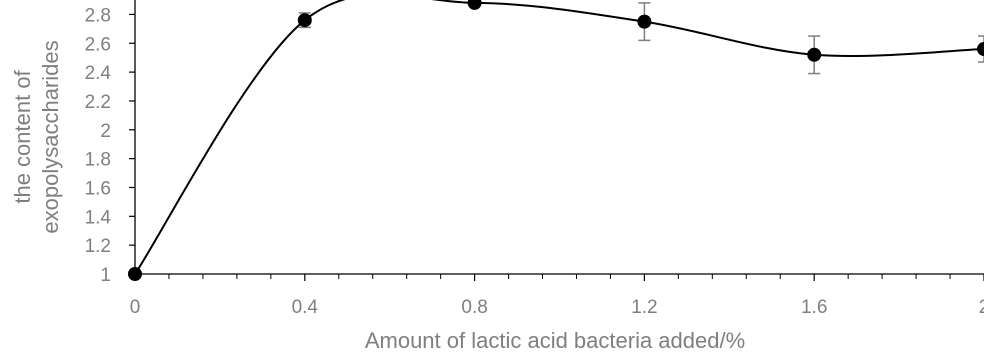  What do you see at coordinates (98, 44) in the screenshot?
I see `y-tick-label: 2.6` at bounding box center [98, 44].